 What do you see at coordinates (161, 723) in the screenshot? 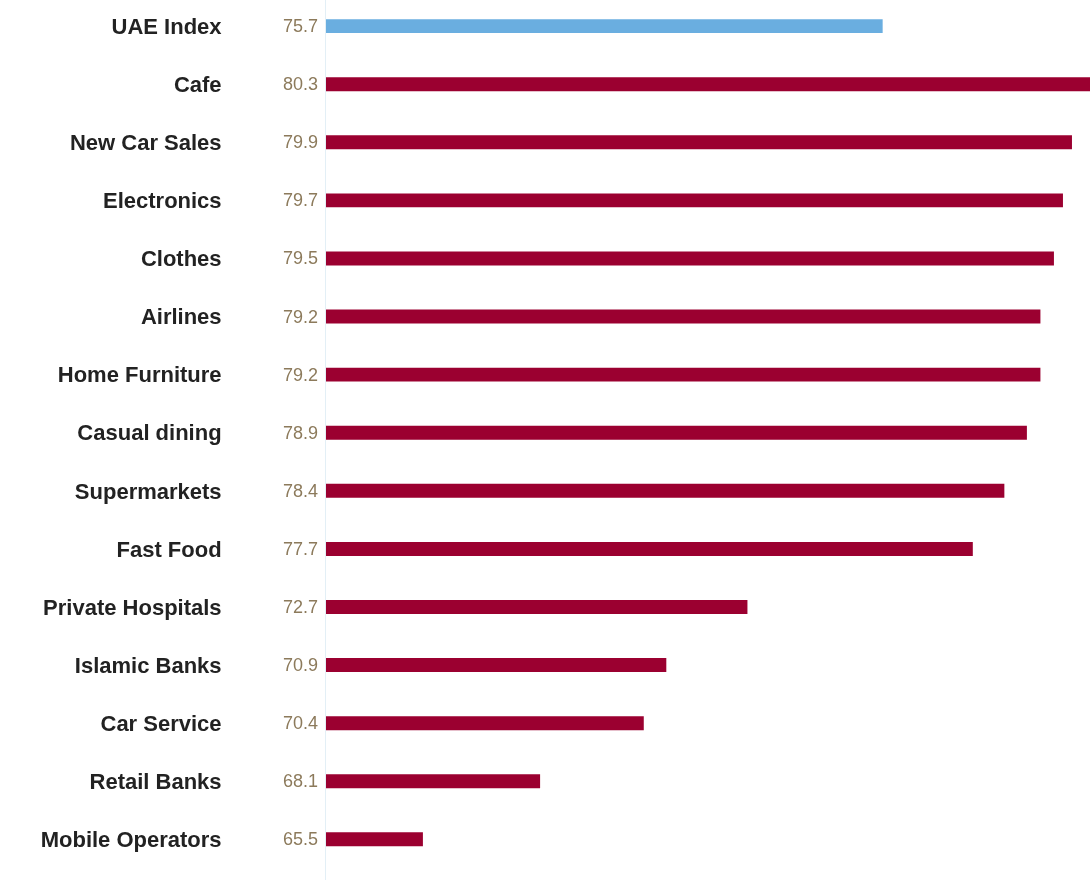
I see `y-tick-label: Car Service` at bounding box center [161, 723].